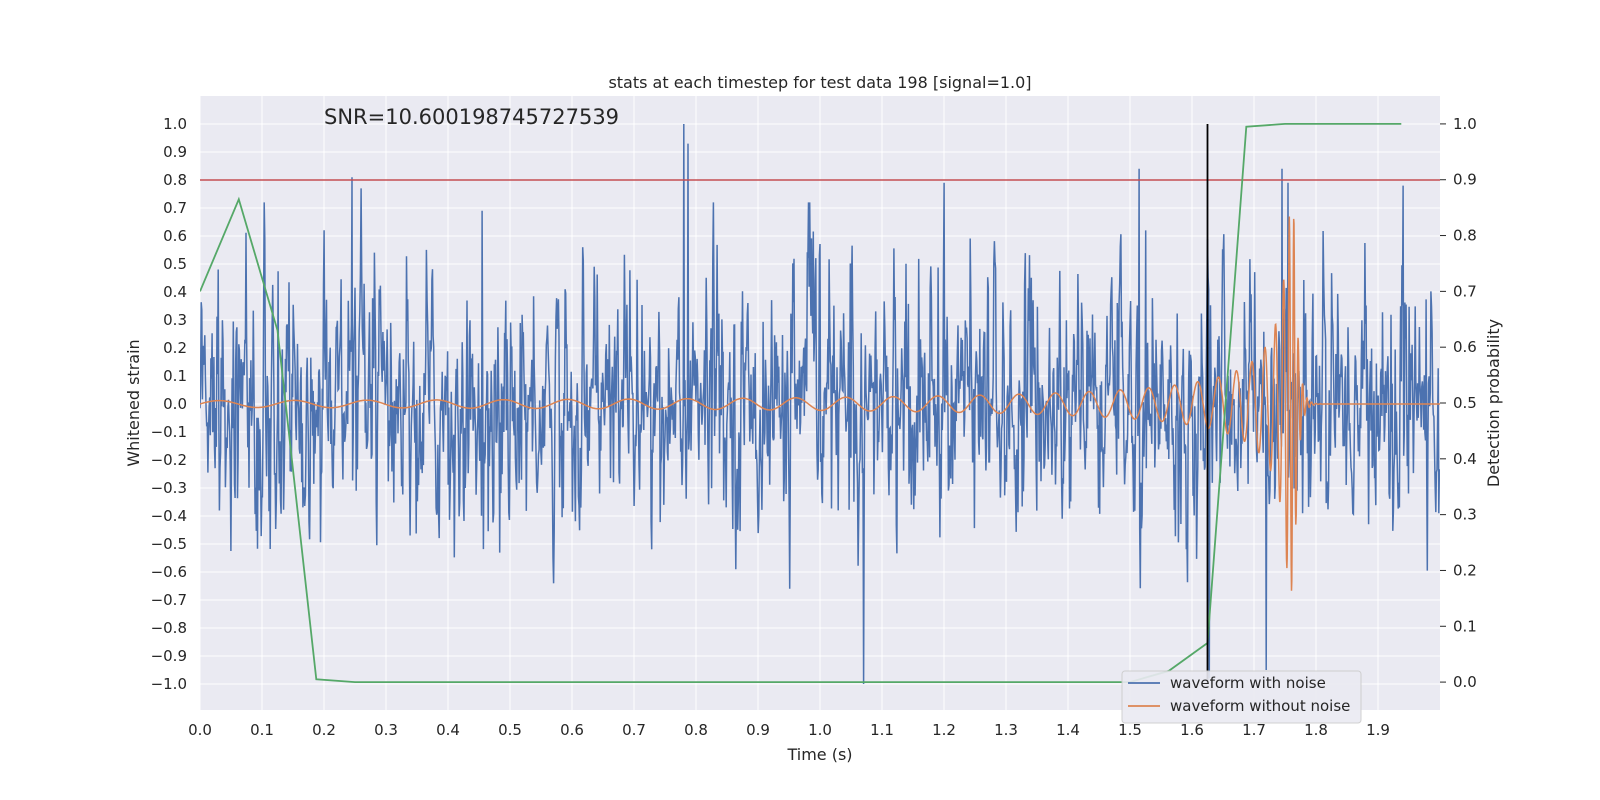  I want to click on x-tick-label: 0.3, so click(386, 730).